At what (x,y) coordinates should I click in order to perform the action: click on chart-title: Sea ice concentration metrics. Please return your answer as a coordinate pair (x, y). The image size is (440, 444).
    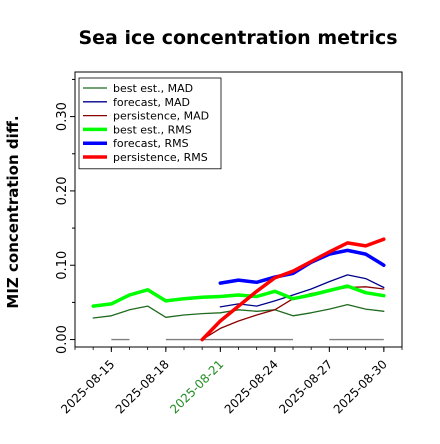
    Looking at the image, I should click on (237, 38).